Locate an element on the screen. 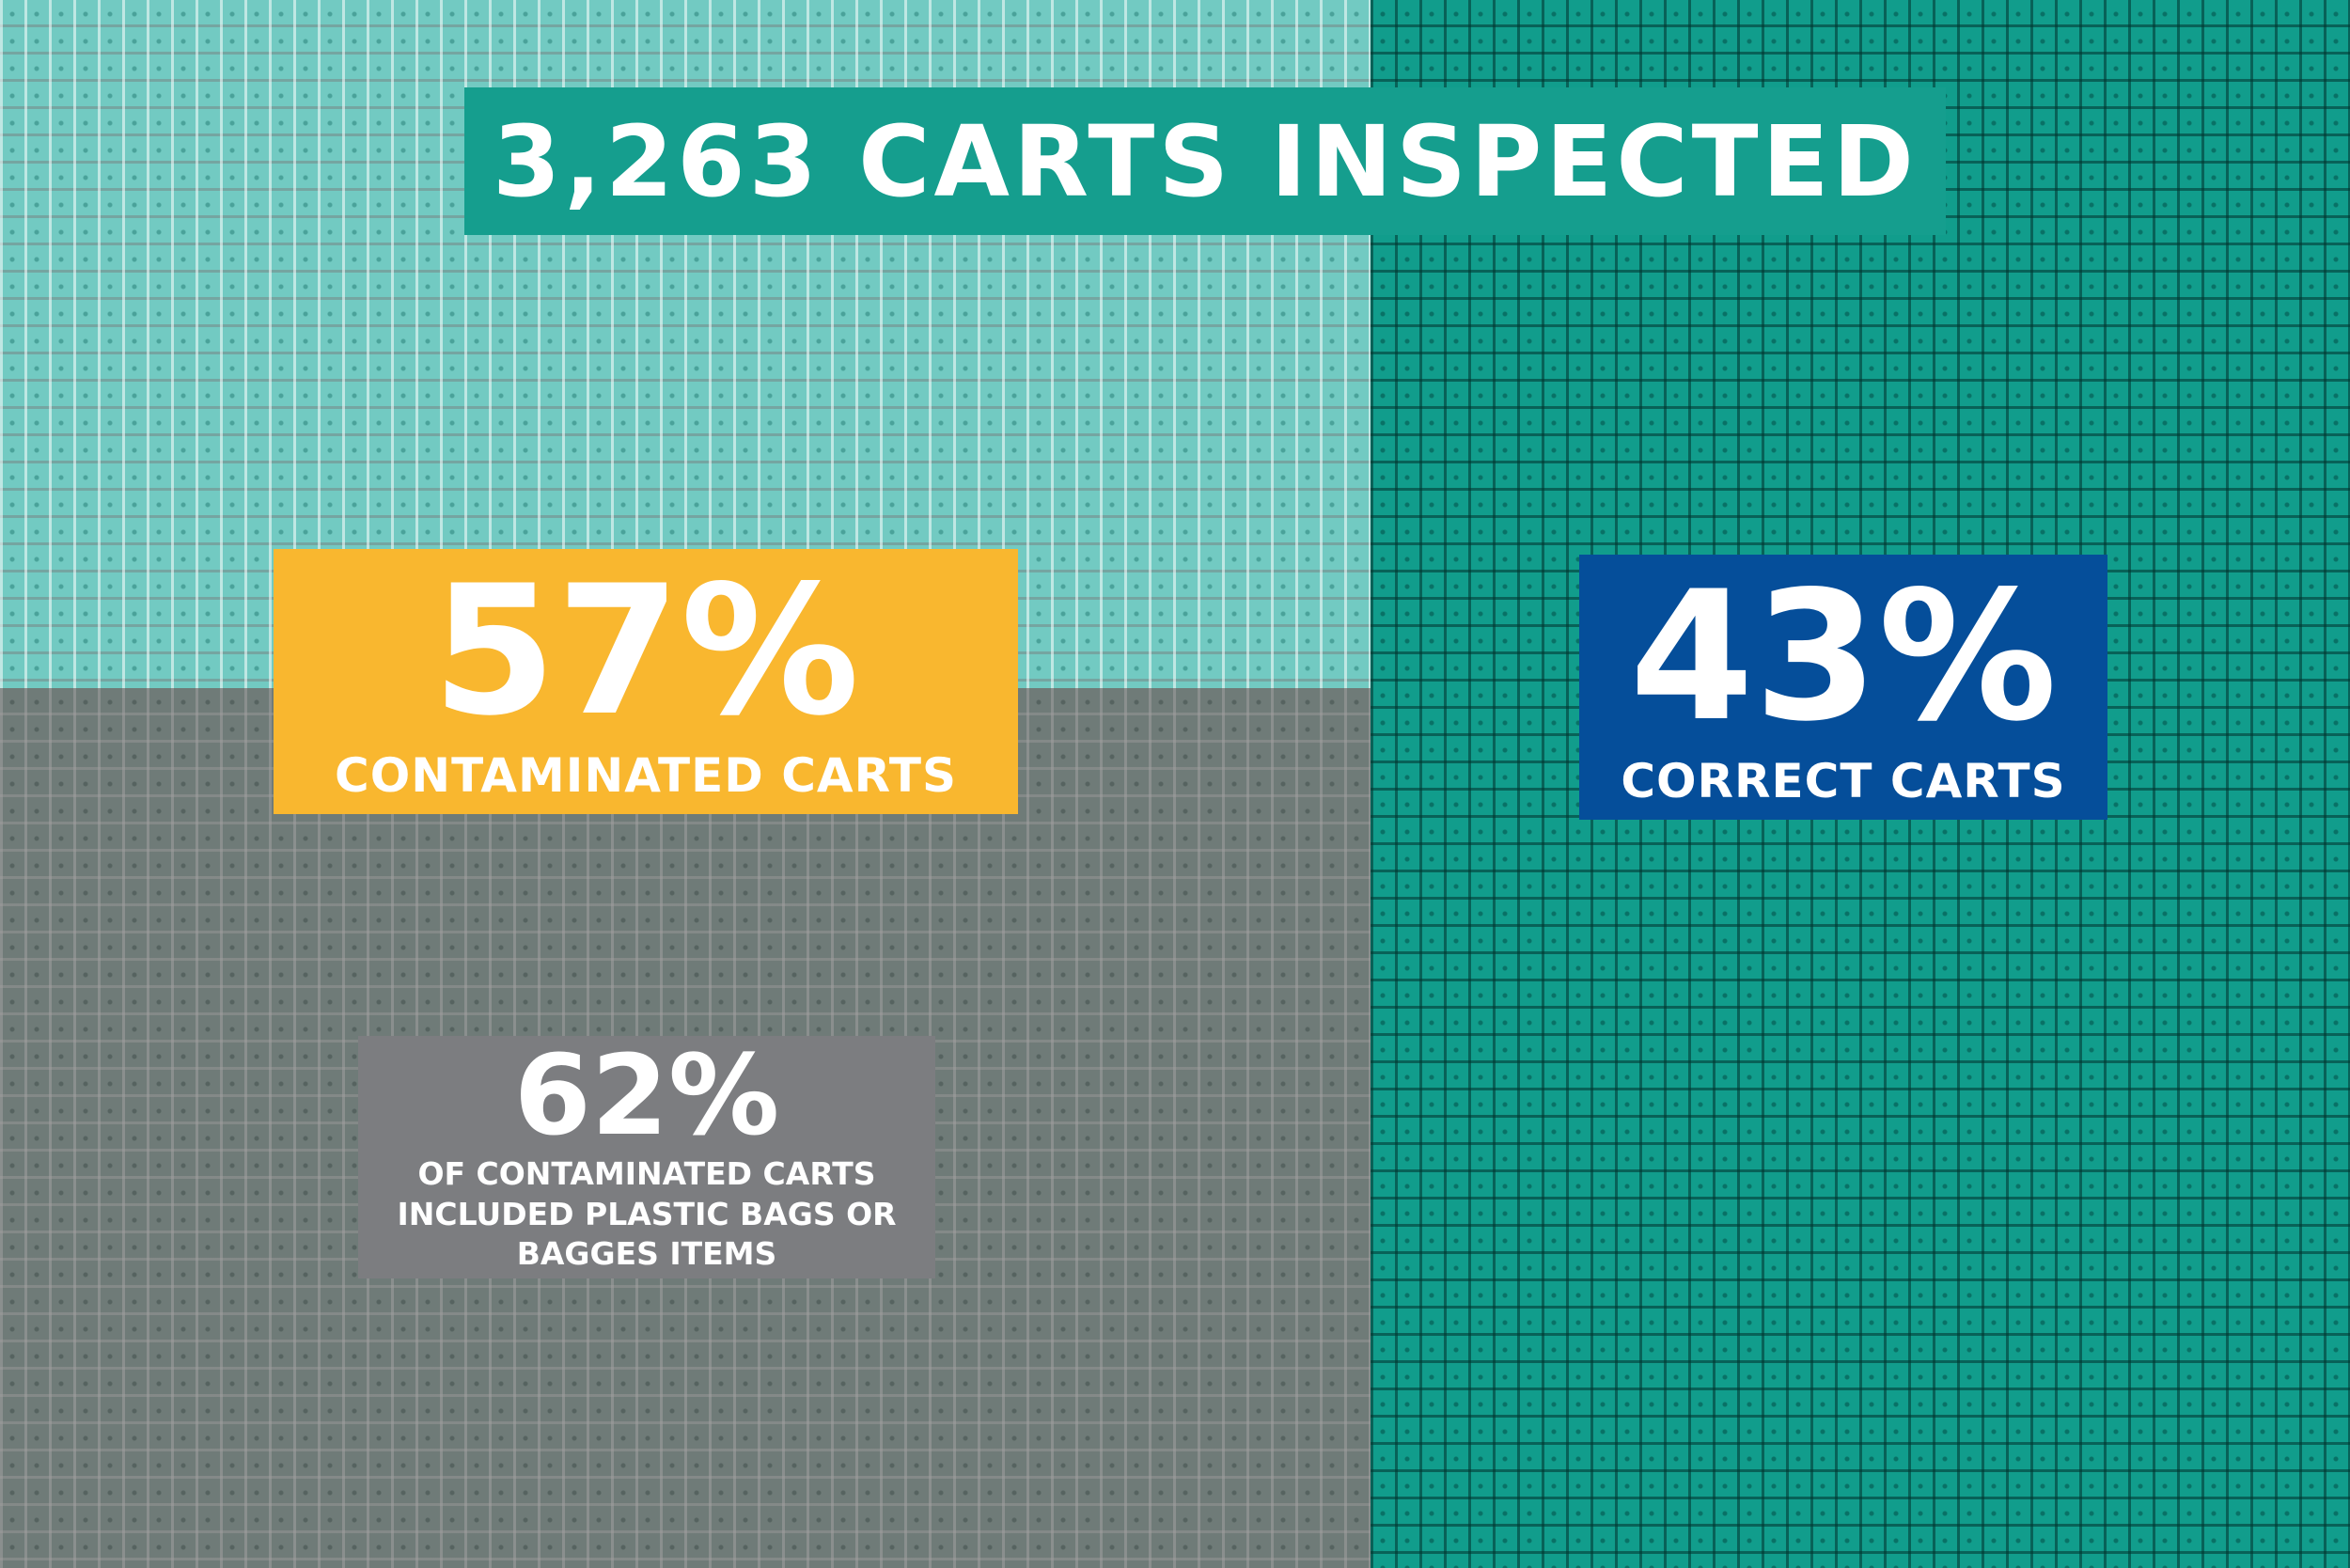  contaminated-label: CONTAMINATED CARTS is located at coordinates (646, 775).